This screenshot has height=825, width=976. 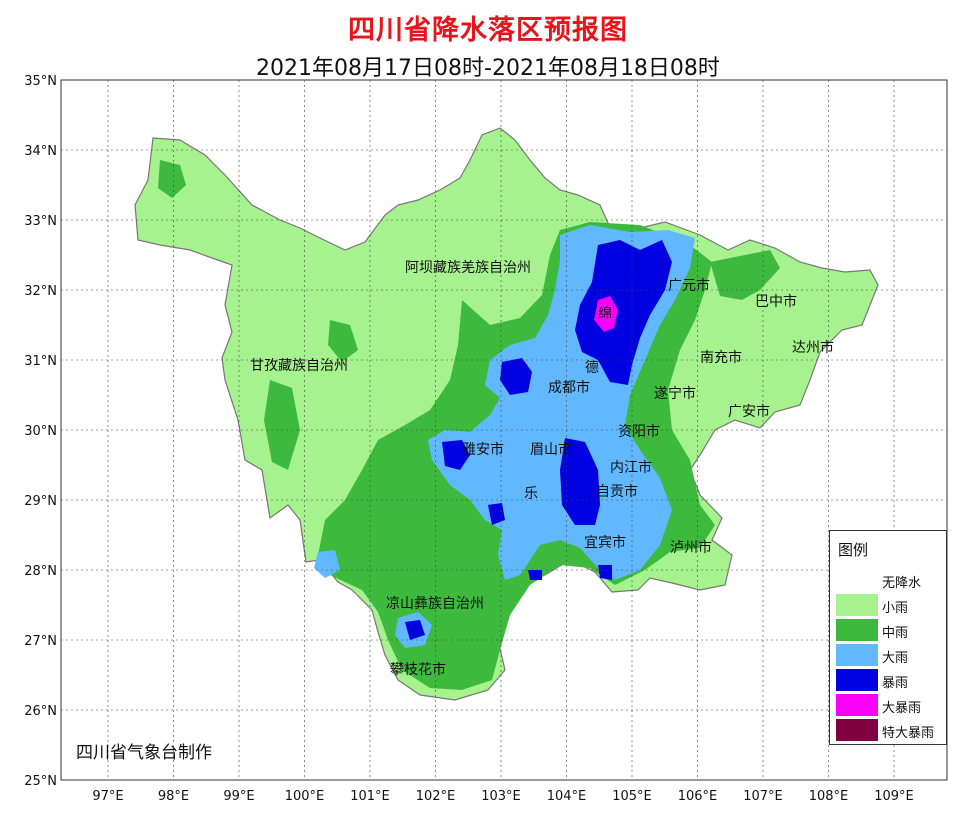 What do you see at coordinates (488, 30) in the screenshot?
I see `map-title: 四川省降水落区预报图` at bounding box center [488, 30].